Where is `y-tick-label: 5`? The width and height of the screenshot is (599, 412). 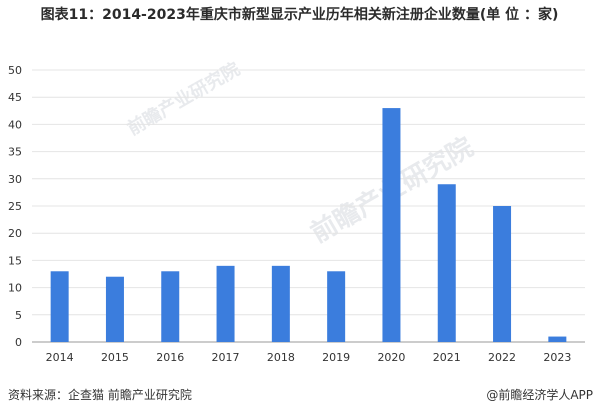
y-tick-label: 5 is located at coordinates (18, 315).